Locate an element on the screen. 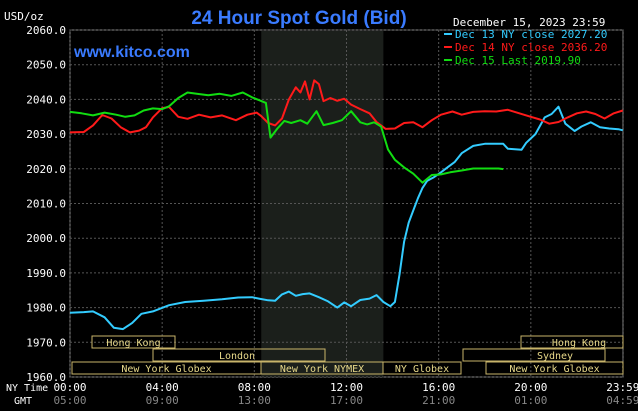  date-label: December 15, 2023 23:59 is located at coordinates (529, 22).